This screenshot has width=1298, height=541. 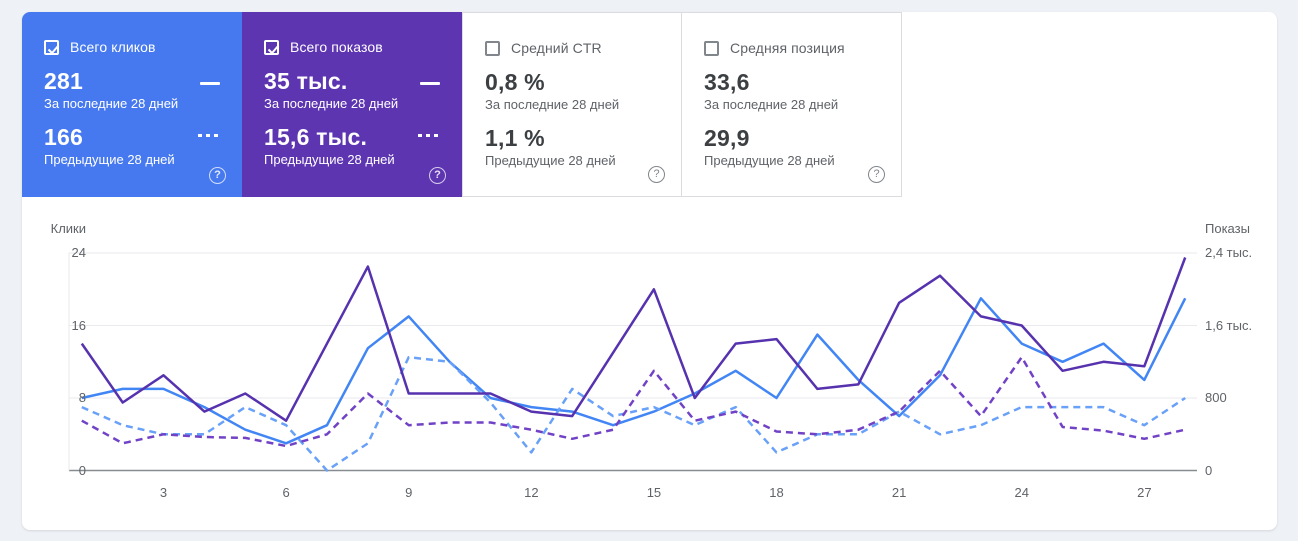 I want to click on checkbox-average-ctr, so click(x=492, y=48).